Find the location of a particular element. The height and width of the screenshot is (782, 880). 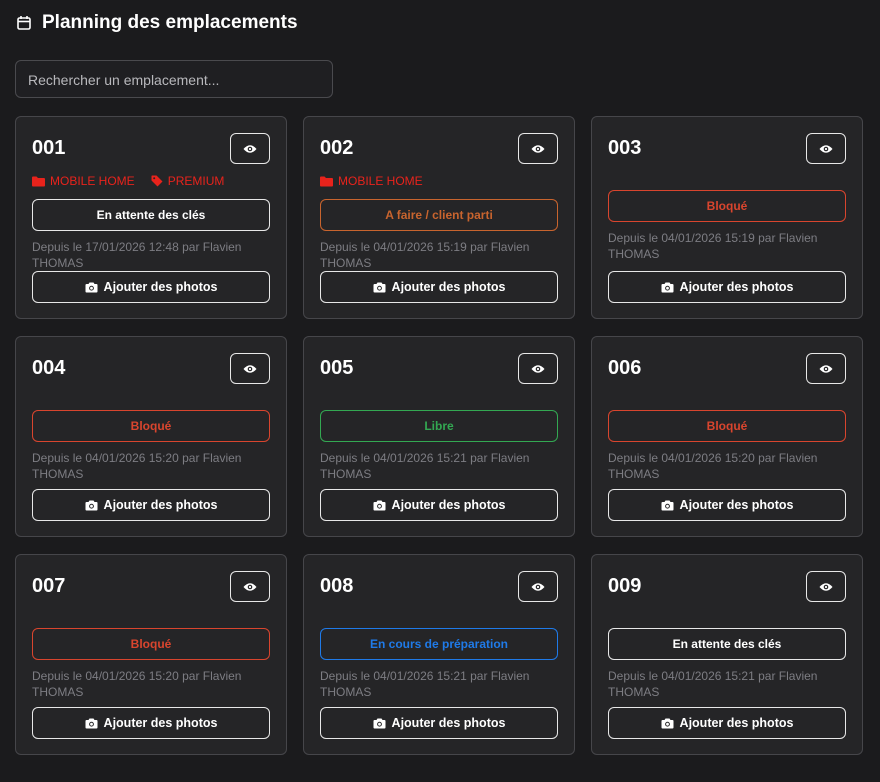

tag: PREMIUM is located at coordinates (188, 181).